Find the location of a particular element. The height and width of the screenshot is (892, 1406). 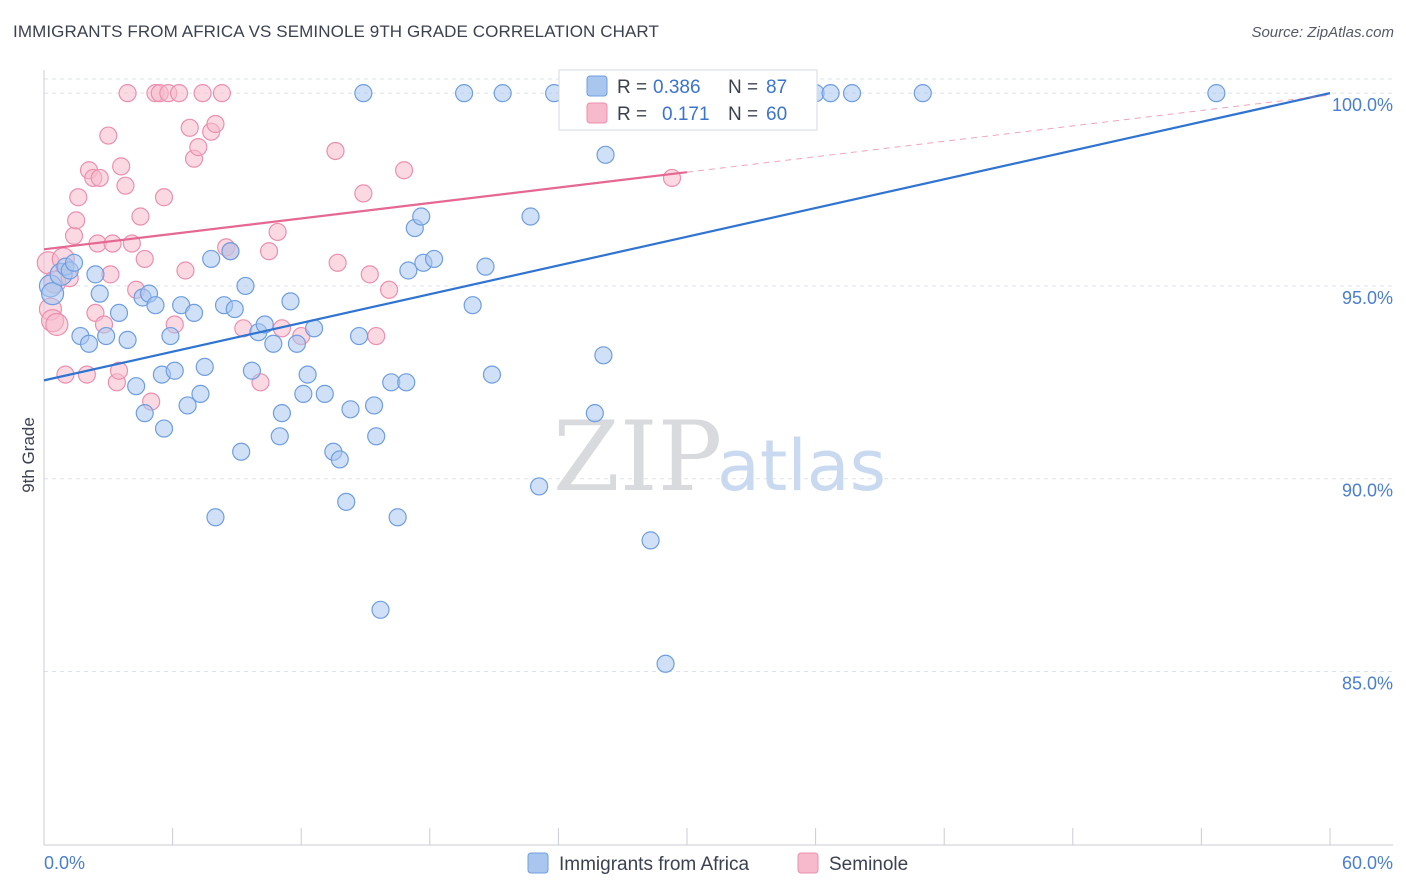

bottom-legend: Immigrants from Africa Seminole is located at coordinates (717, 863).